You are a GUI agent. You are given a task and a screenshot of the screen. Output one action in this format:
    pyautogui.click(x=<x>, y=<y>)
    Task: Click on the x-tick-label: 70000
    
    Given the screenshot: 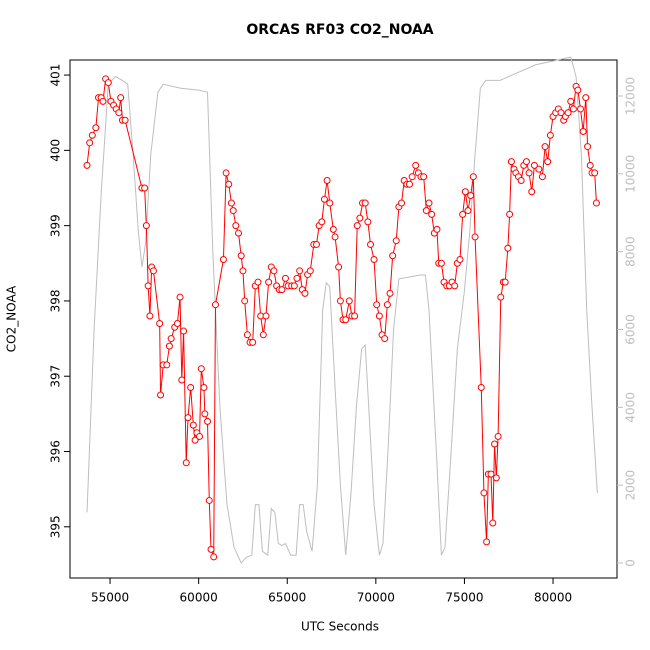 What is the action you would take?
    pyautogui.click(x=376, y=598)
    